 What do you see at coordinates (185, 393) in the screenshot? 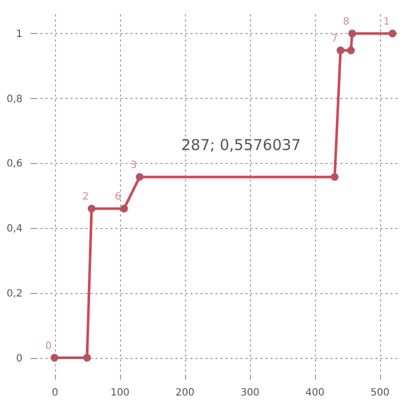
I see `x-tick-label: 200` at bounding box center [185, 393].